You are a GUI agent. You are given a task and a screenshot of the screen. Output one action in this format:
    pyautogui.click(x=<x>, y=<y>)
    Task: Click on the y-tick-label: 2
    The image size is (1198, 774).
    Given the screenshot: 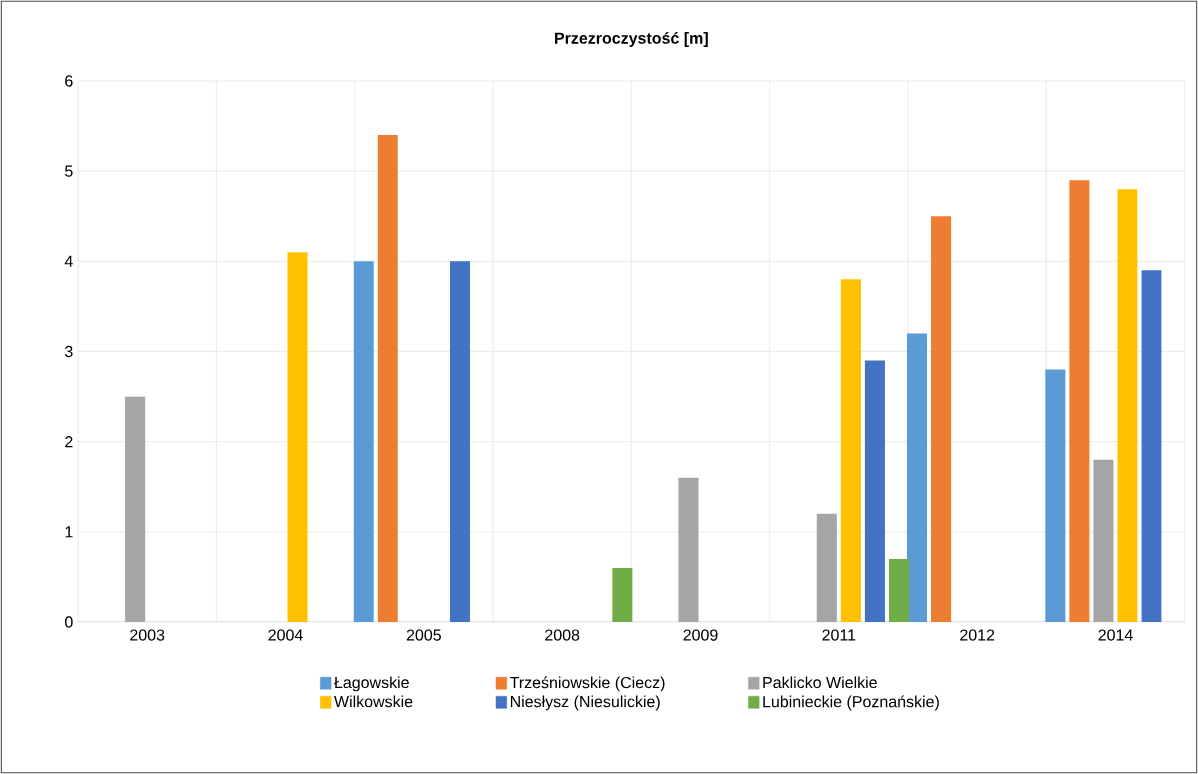 What is the action you would take?
    pyautogui.click(x=69, y=442)
    